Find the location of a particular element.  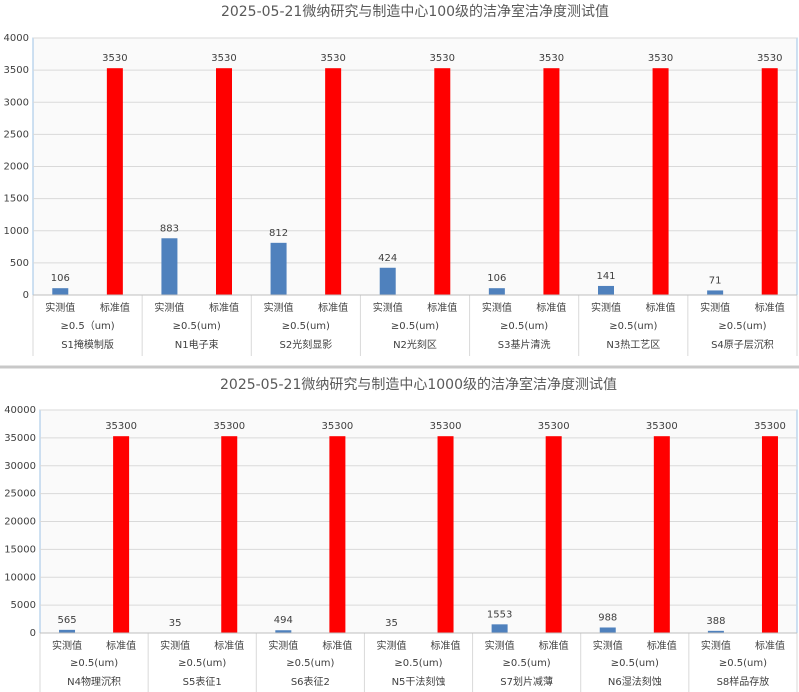

y-tick-label: 25000 is located at coordinates (20, 494).